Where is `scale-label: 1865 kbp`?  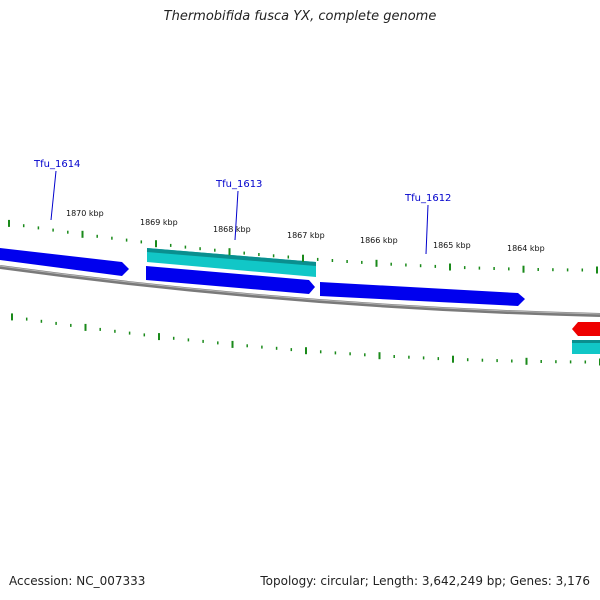
scale-label: 1865 kbp is located at coordinates (452, 245).